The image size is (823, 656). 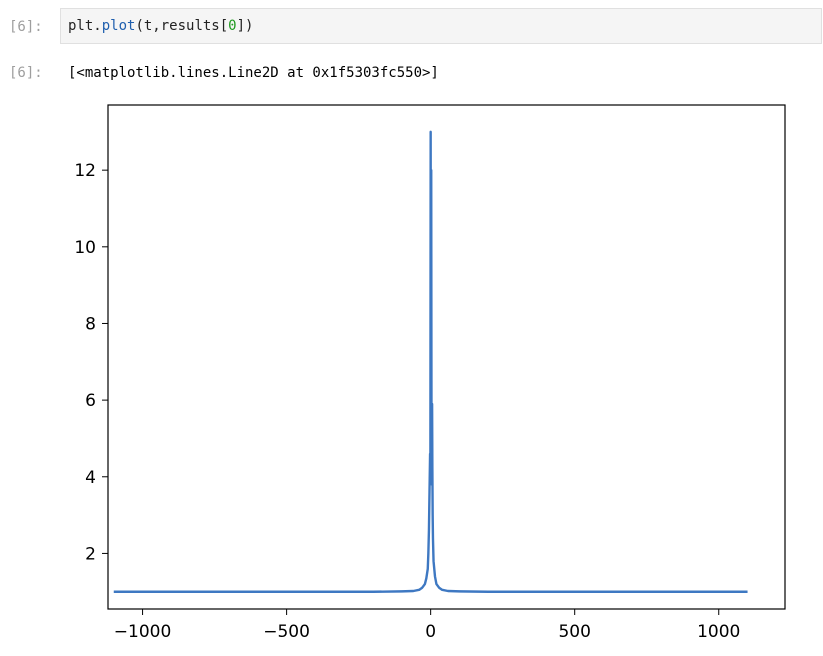 What do you see at coordinates (90, 554) in the screenshot?
I see `y-tick-label: 2` at bounding box center [90, 554].